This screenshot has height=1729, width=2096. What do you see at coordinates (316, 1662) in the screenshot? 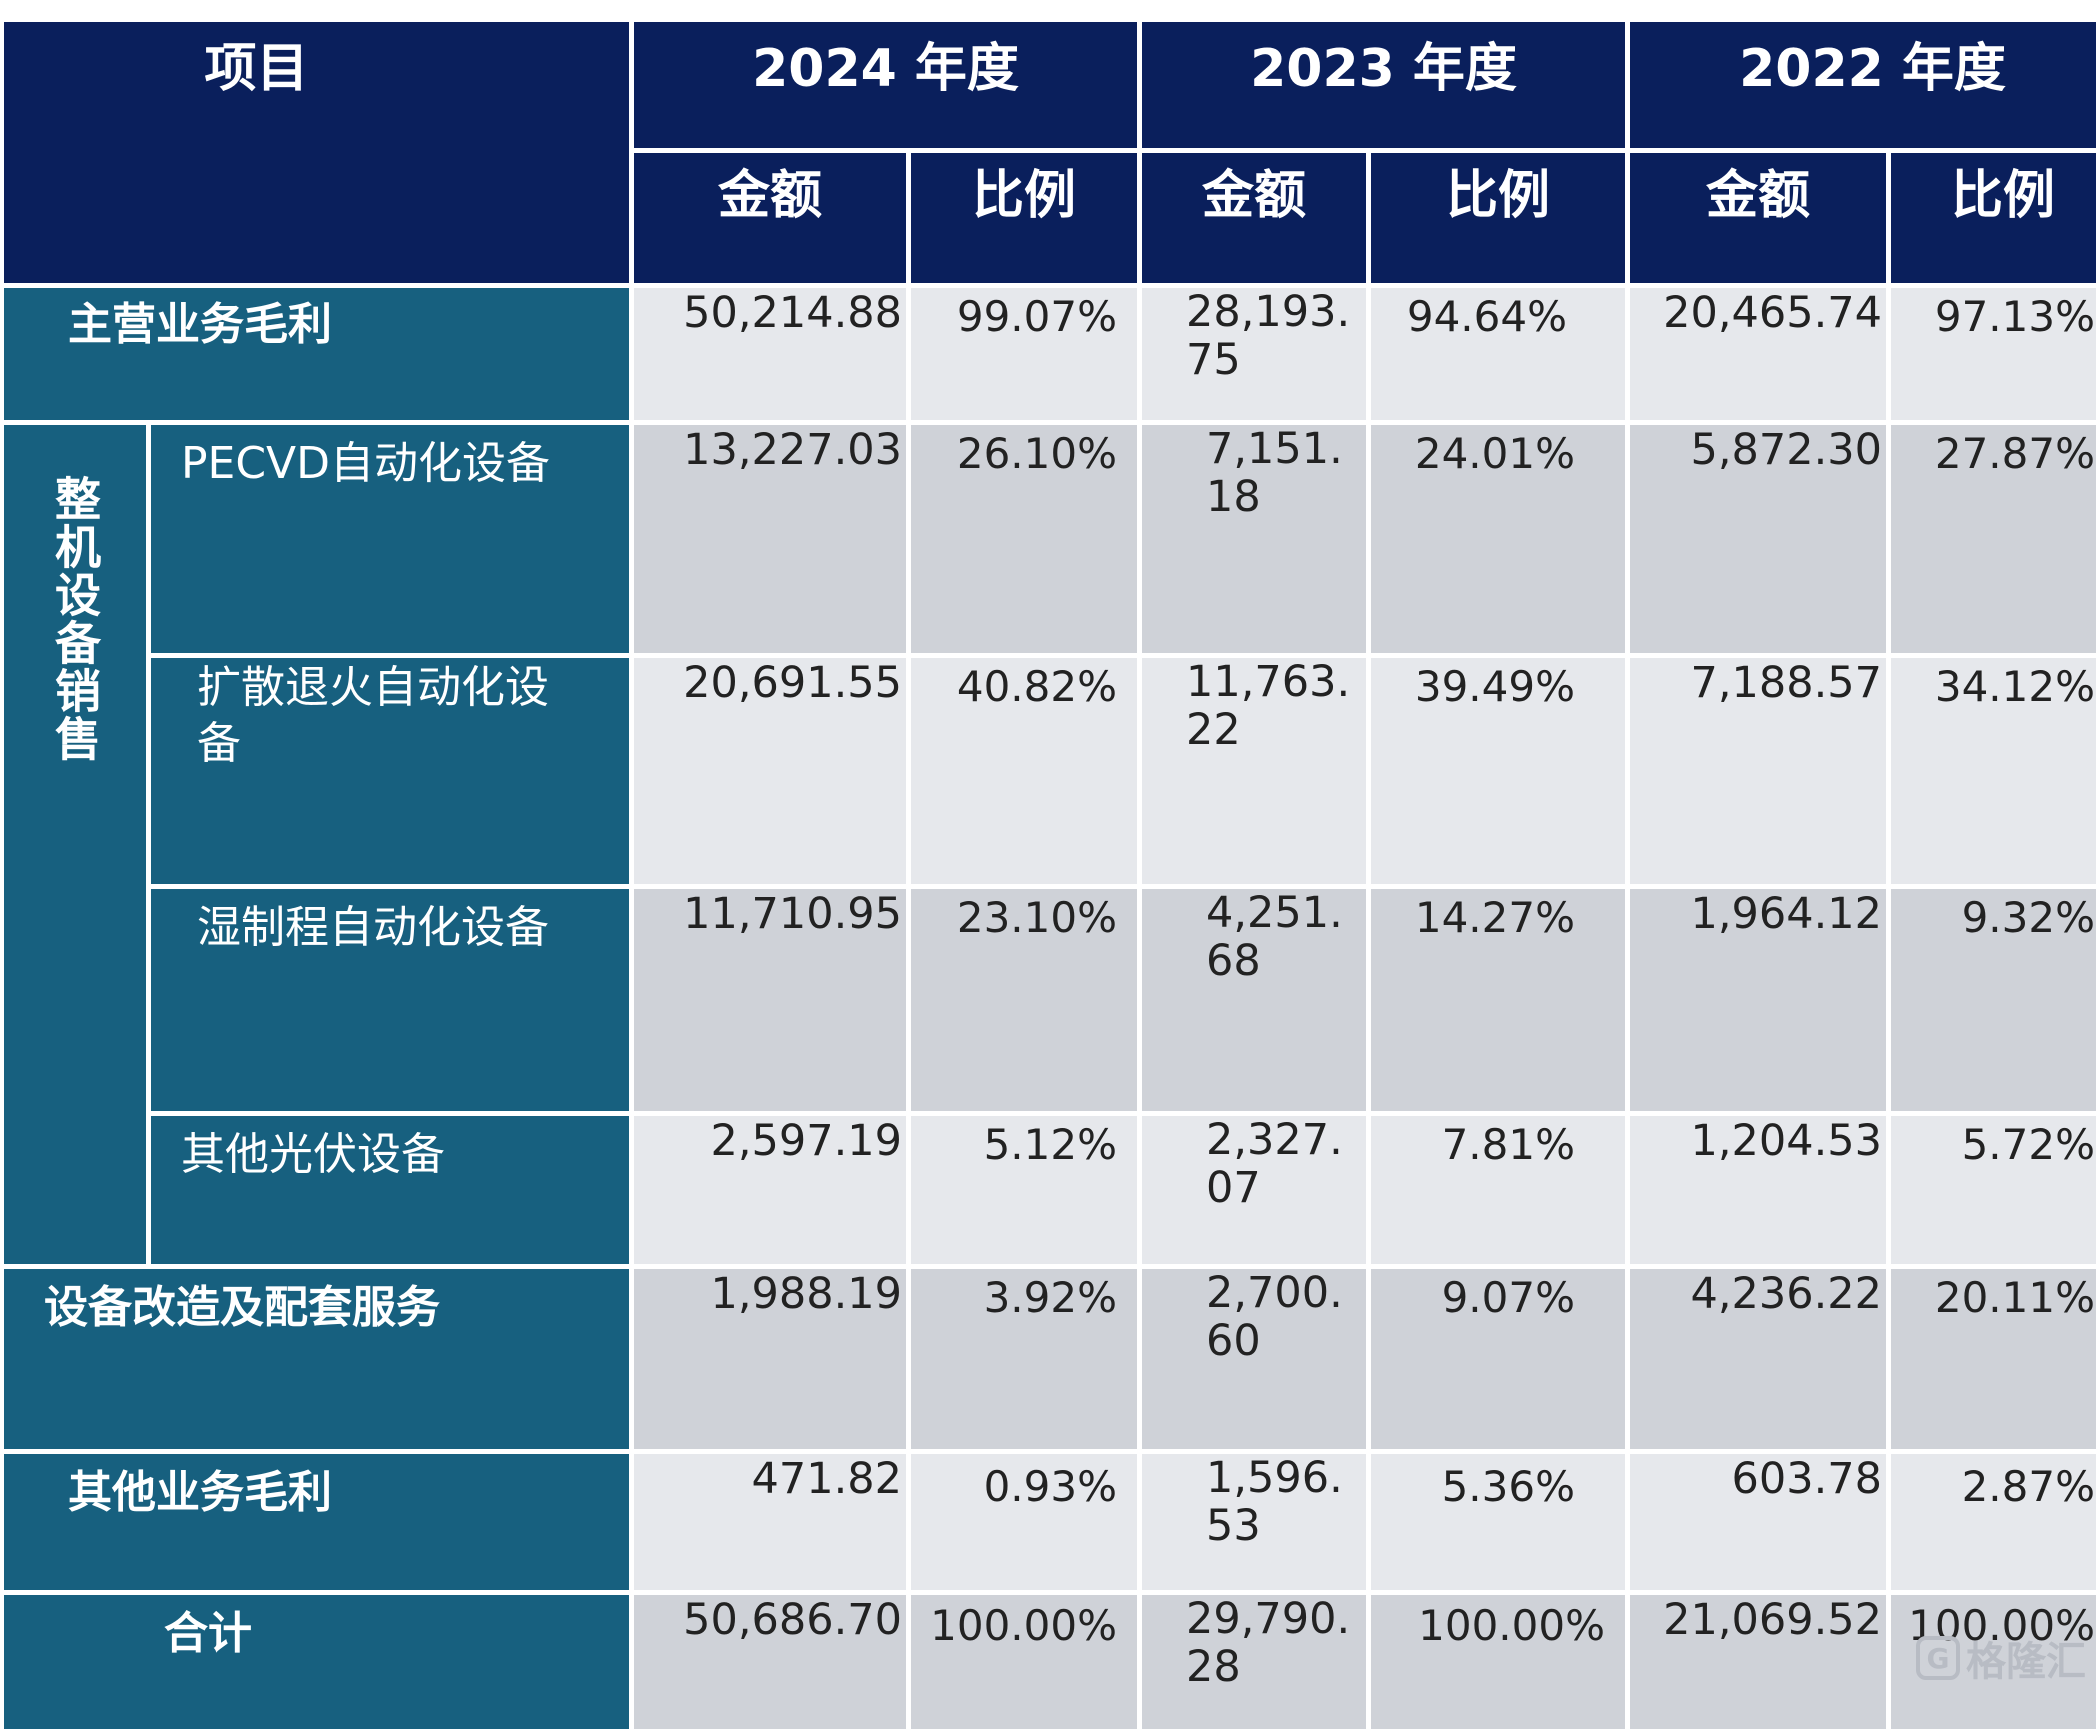
I see `row-label-total: 合计` at bounding box center [316, 1662].